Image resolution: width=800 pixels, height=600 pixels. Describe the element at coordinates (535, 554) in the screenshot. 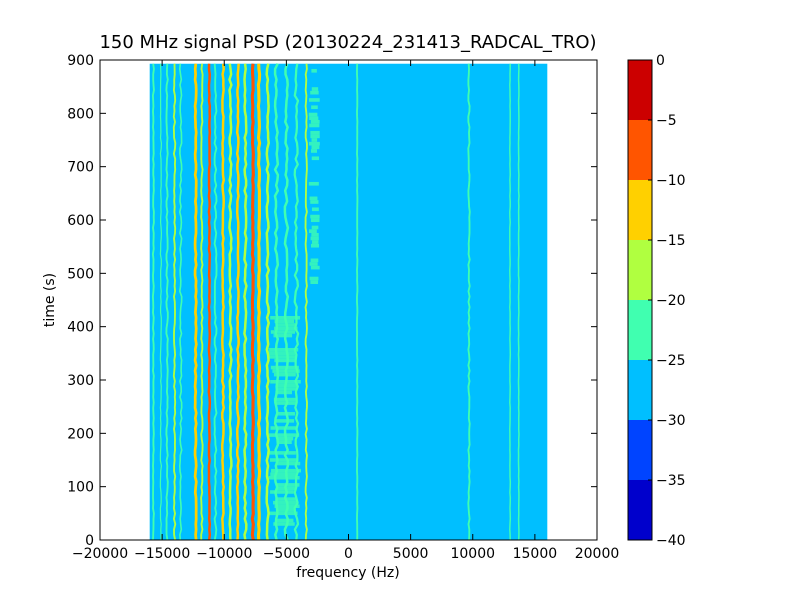

I see `x-tick-label: 15000` at that location.